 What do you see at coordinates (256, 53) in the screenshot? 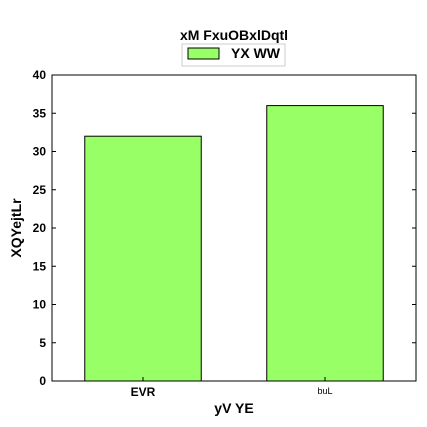
I see `legend-label: YX WW` at bounding box center [256, 53].